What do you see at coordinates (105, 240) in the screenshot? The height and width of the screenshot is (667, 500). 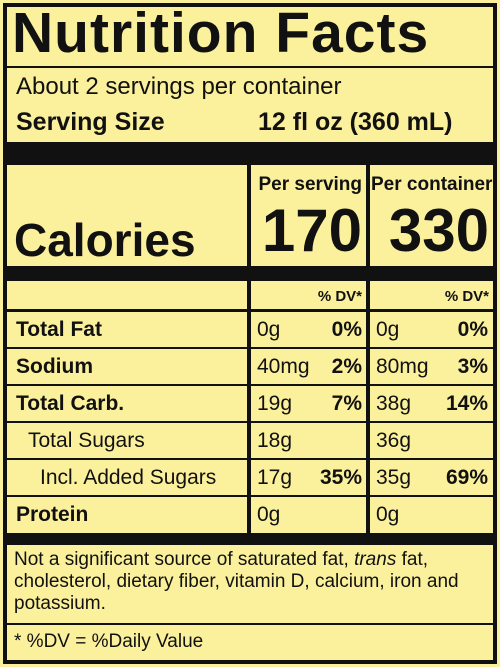 I see `calories-label: Calories` at bounding box center [105, 240].